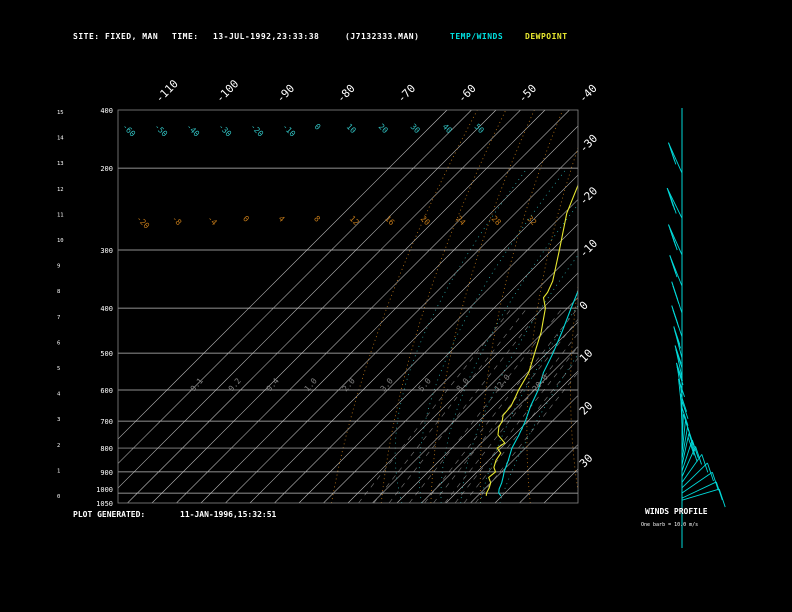  Describe the element at coordinates (143, 222) in the screenshot. I see `moist-adiabat-label: -20` at that location.